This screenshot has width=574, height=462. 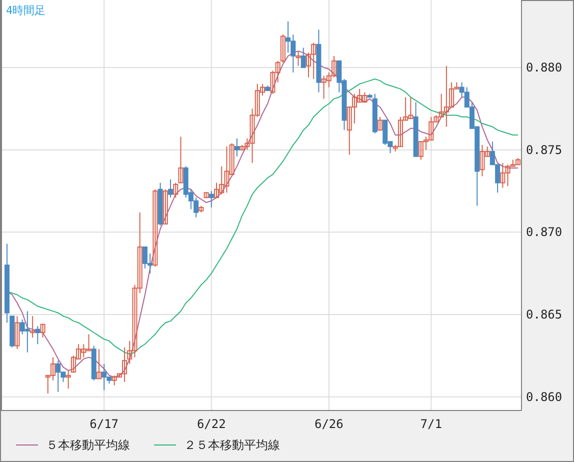 I want to click on y-tick-label: 0.860, so click(x=544, y=397).